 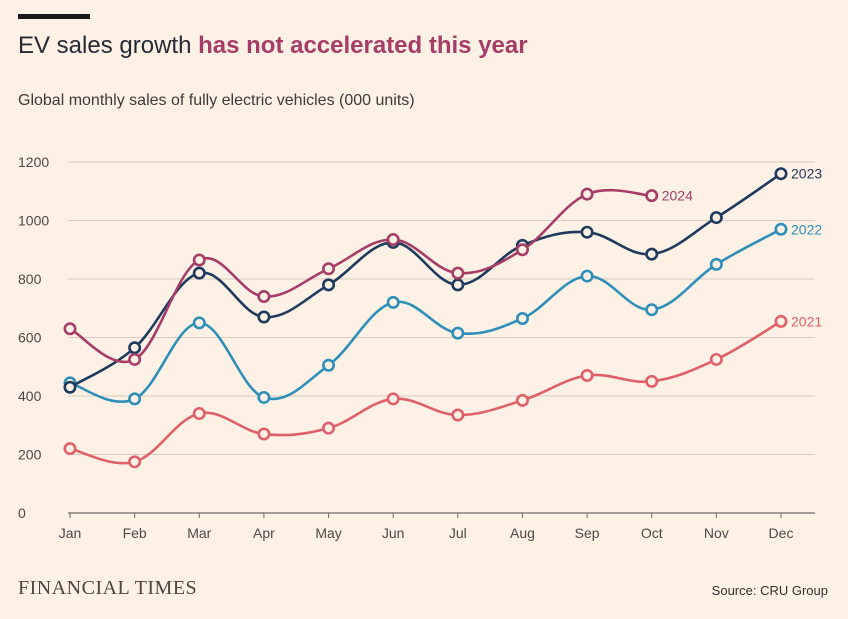 What do you see at coordinates (30, 279) in the screenshot?
I see `y-tick-label: 800` at bounding box center [30, 279].